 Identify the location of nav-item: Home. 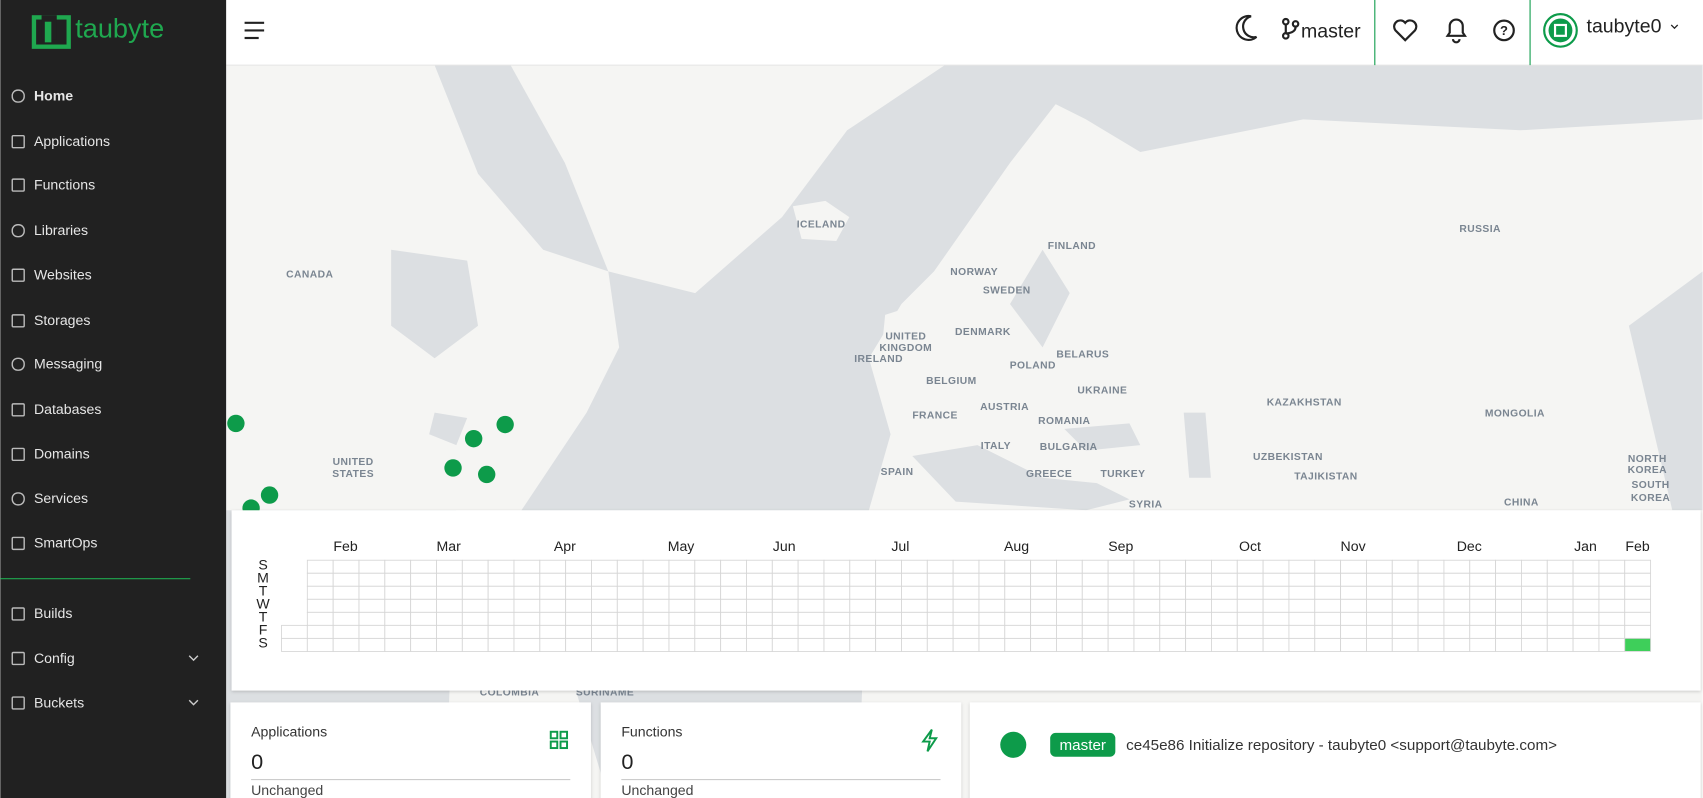
(53, 95).